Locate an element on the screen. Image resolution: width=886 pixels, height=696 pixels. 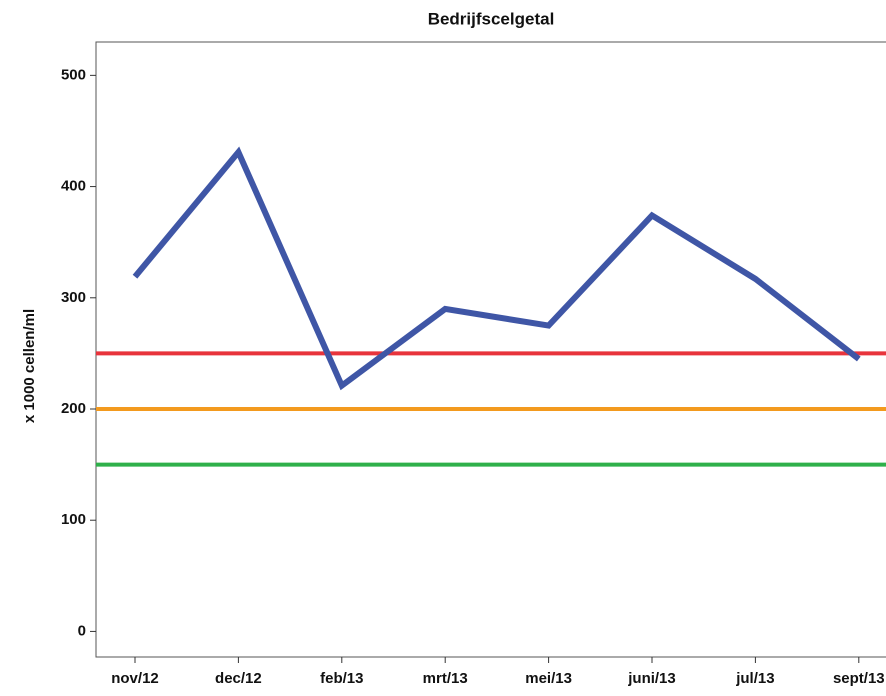
y-axis-label: x 1000 cellen/ml is located at coordinates (29, 366).